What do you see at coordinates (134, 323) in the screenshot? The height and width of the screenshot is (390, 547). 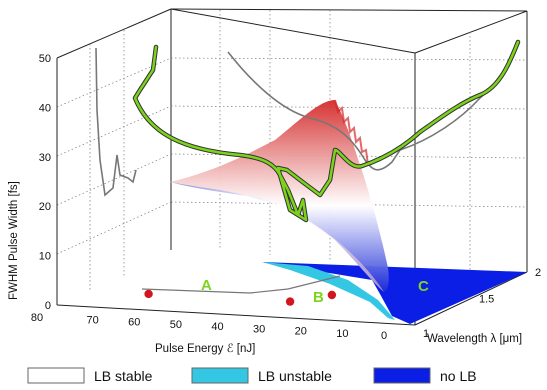 I see `x-tick-label: 60` at bounding box center [134, 323].